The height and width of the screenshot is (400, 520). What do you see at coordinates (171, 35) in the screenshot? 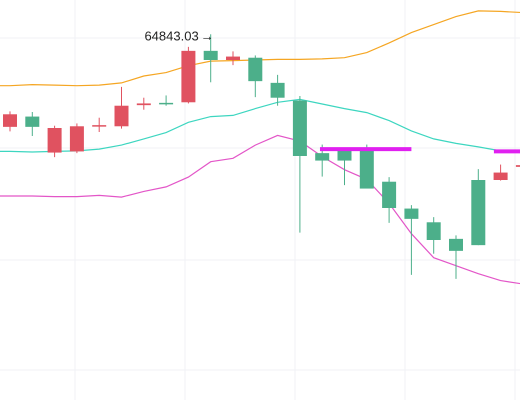
I see `annotation-label: 64843.03` at bounding box center [171, 35].